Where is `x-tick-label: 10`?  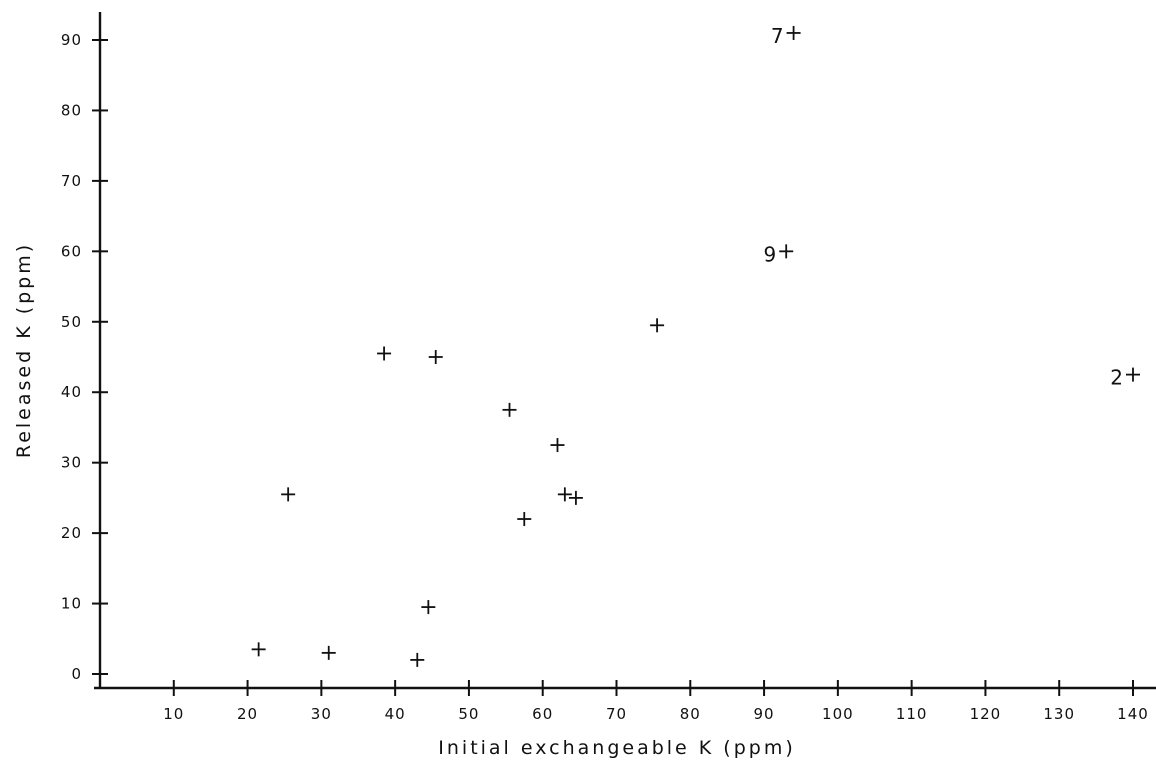 x-tick-label: 10 is located at coordinates (173, 714).